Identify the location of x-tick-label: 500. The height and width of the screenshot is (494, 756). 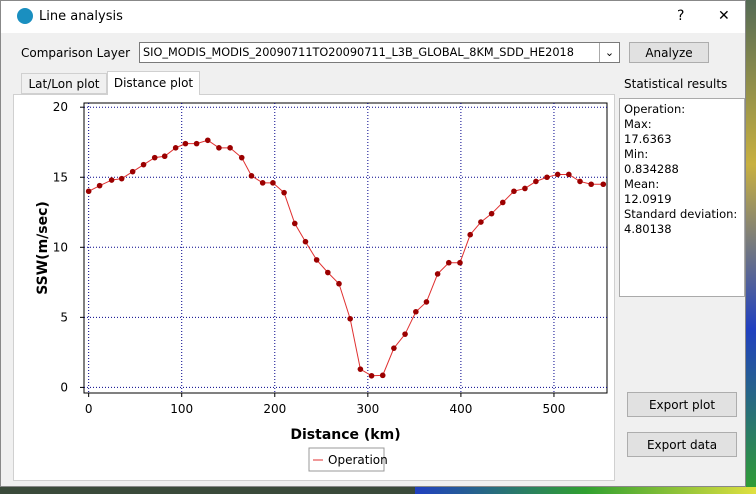
(554, 409).